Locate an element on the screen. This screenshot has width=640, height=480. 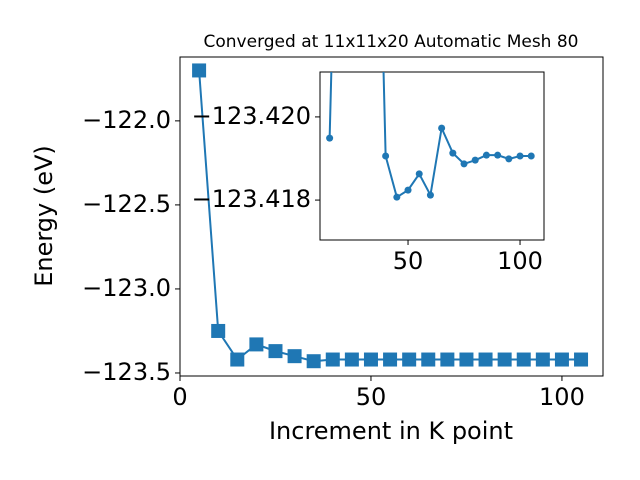
x-axis-label: Increment in K point is located at coordinates (391, 431).